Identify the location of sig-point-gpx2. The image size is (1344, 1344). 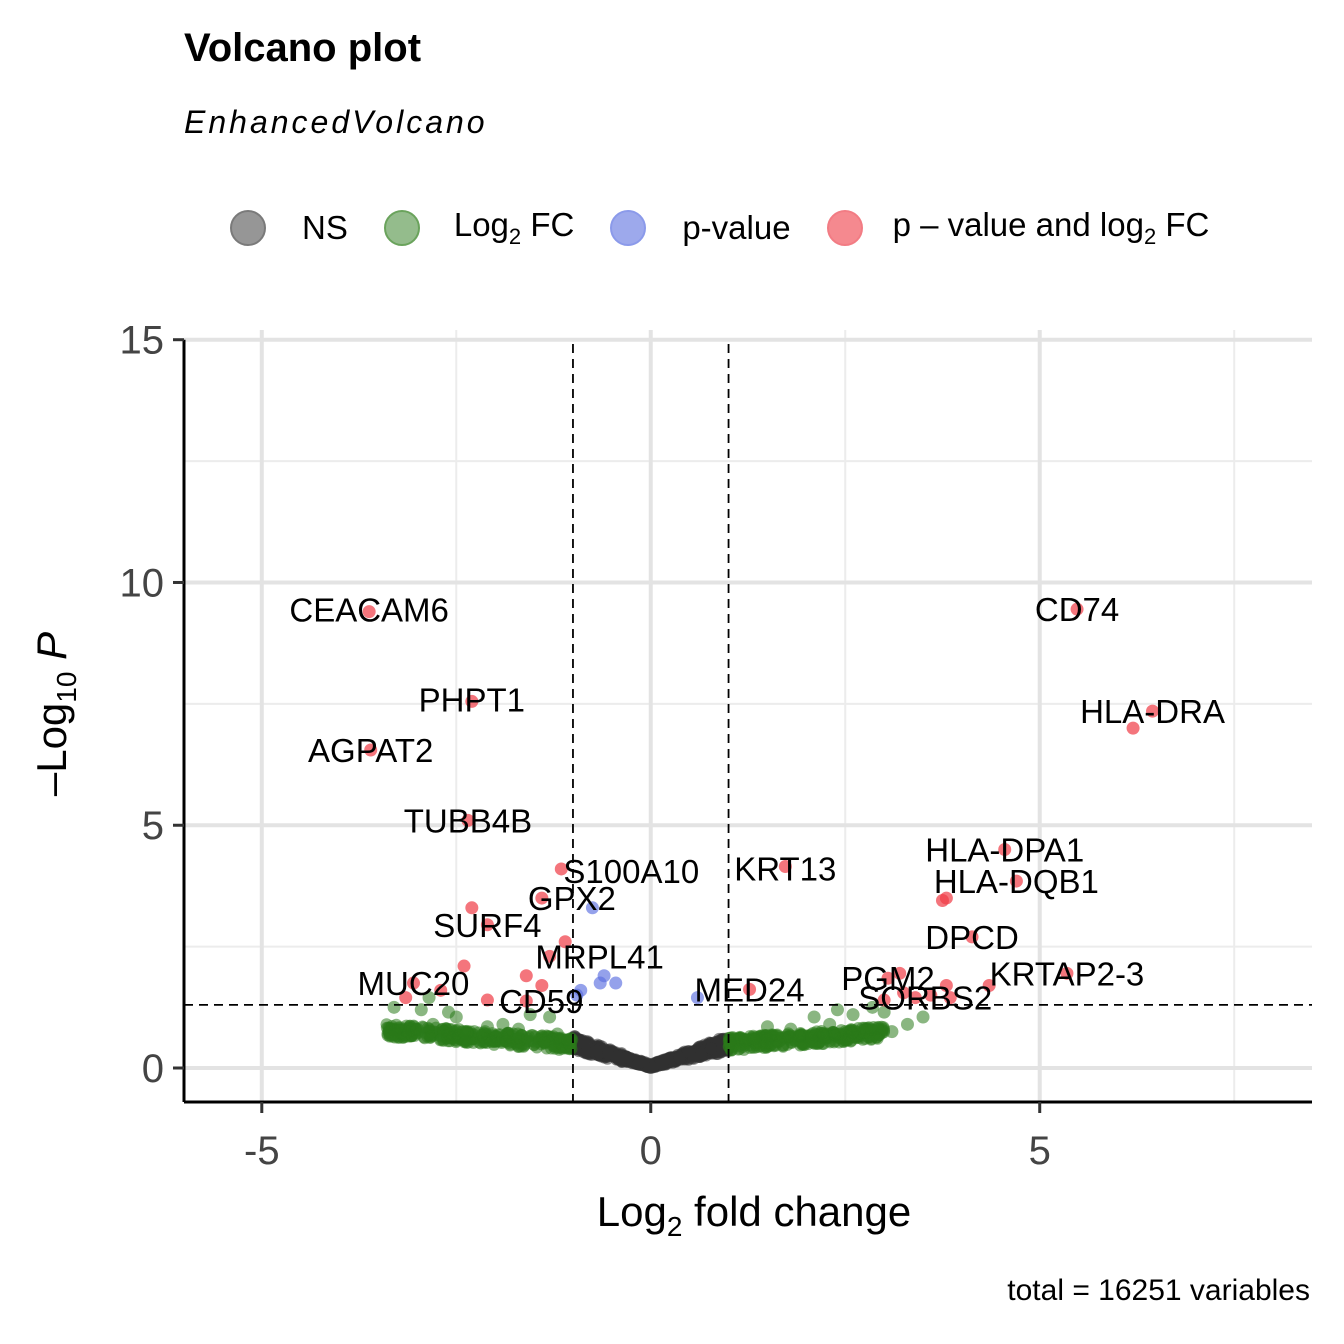
(542, 898).